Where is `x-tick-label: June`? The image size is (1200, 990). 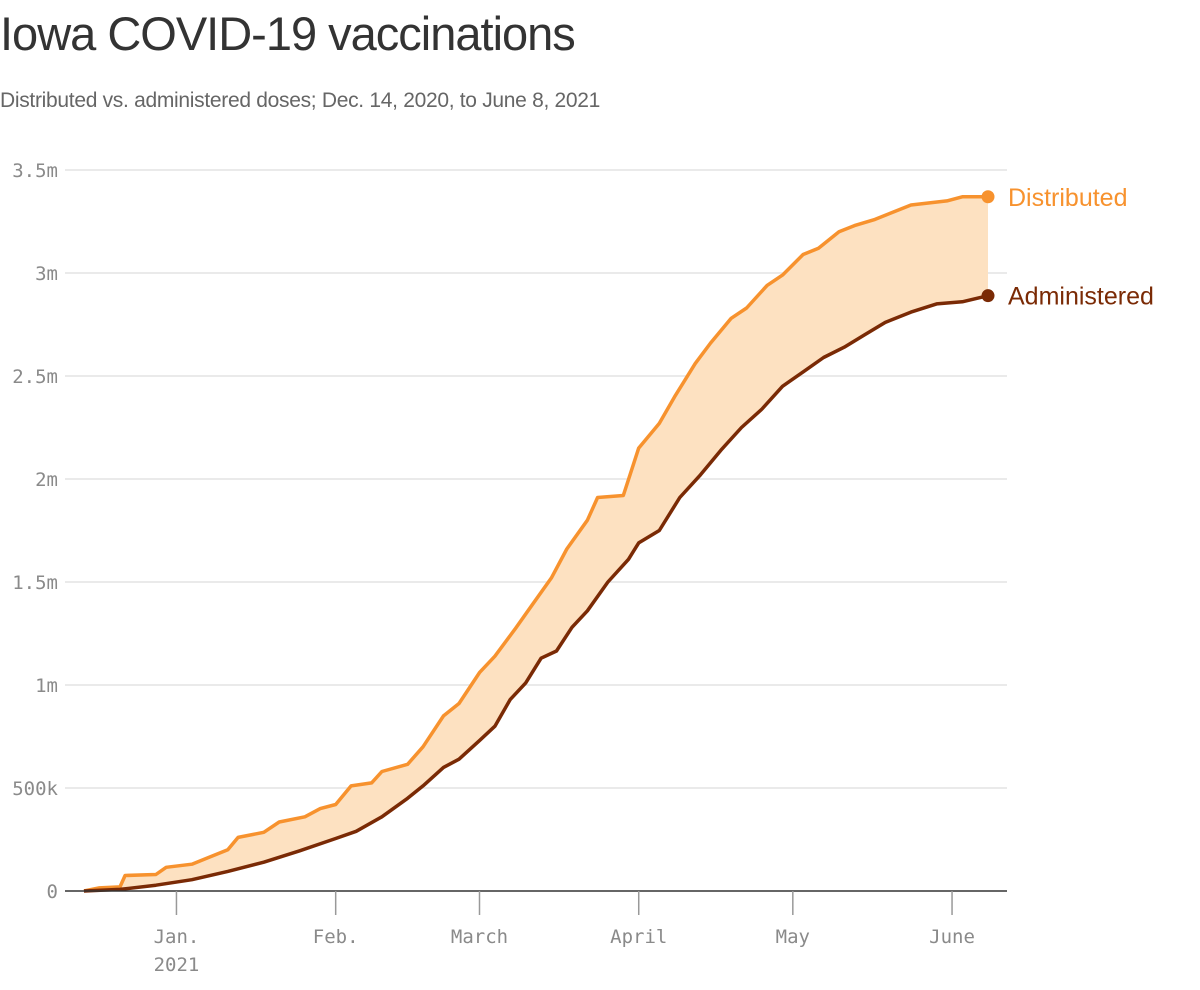
x-tick-label: June is located at coordinates (952, 937).